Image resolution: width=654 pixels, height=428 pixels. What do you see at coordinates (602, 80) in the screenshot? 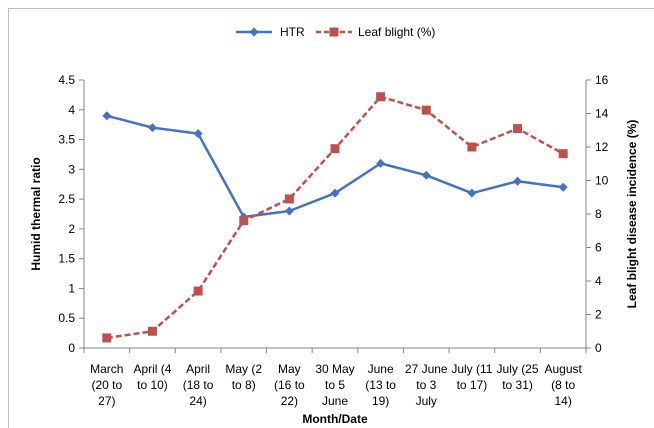
I see `right-tick-label: 16` at bounding box center [602, 80].